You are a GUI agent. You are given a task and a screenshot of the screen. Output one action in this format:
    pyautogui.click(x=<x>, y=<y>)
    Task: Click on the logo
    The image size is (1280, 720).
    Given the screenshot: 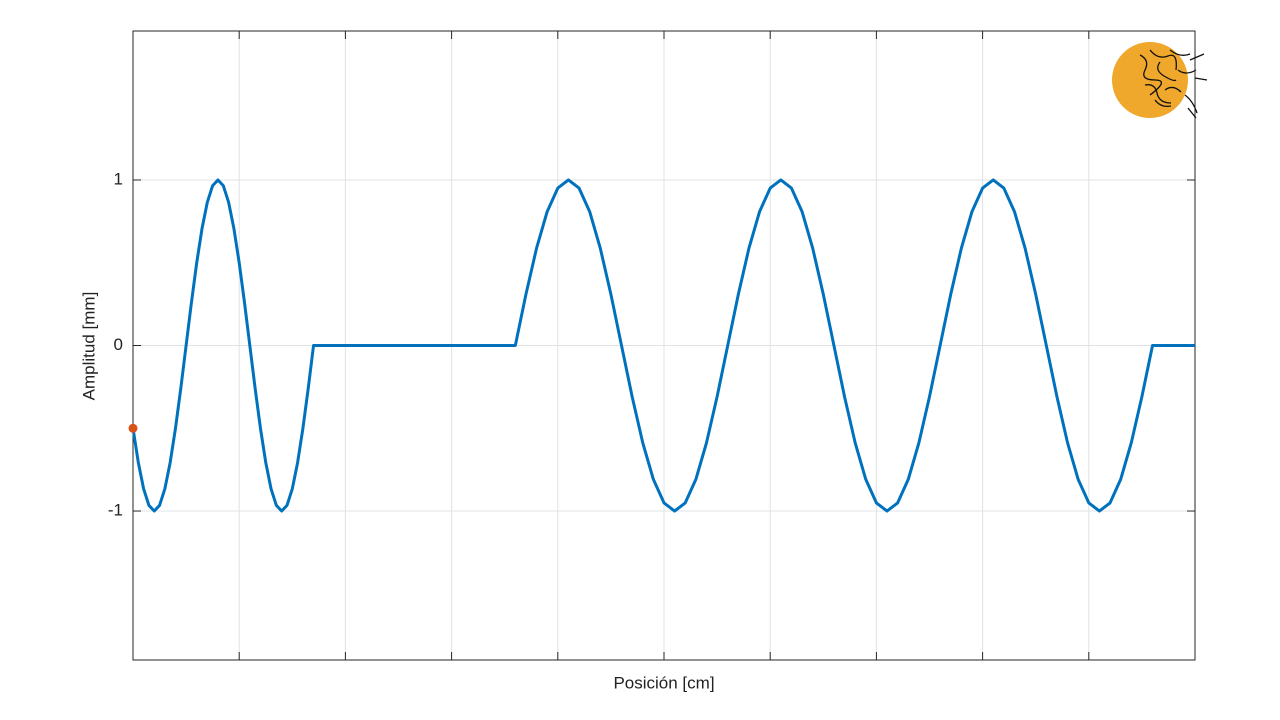 What is the action you would take?
    pyautogui.click(x=1160, y=80)
    